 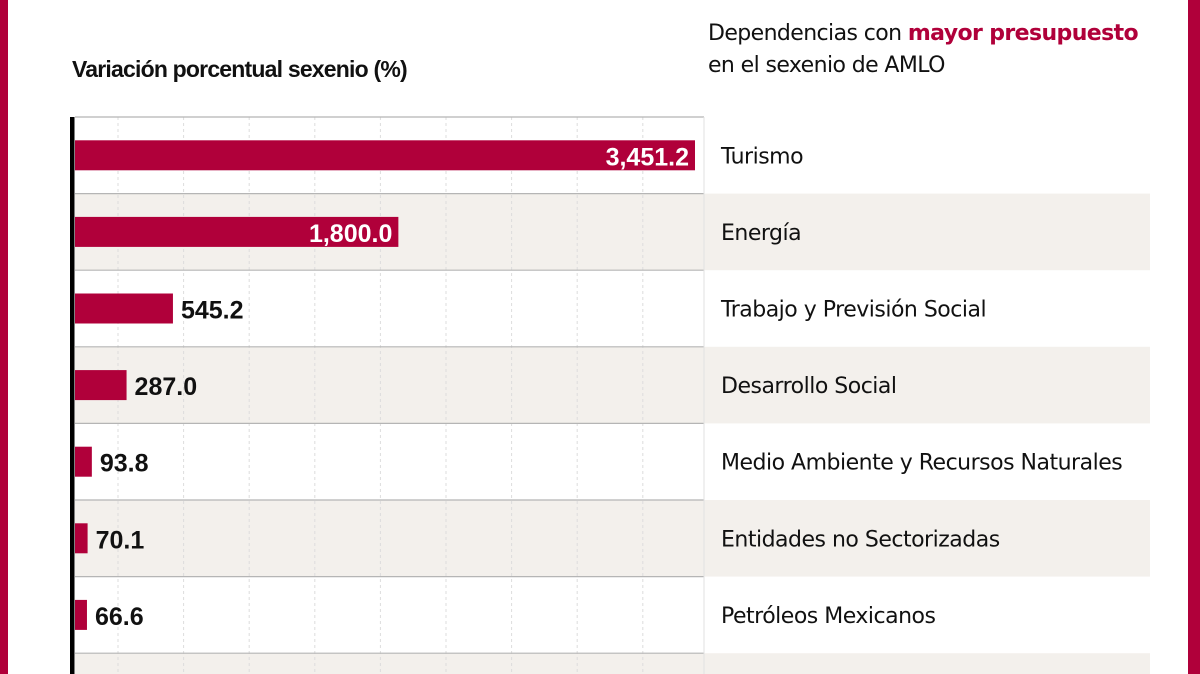 What do you see at coordinates (826, 65) in the screenshot?
I see `title-suffix: en el sexenio de AMLO` at bounding box center [826, 65].